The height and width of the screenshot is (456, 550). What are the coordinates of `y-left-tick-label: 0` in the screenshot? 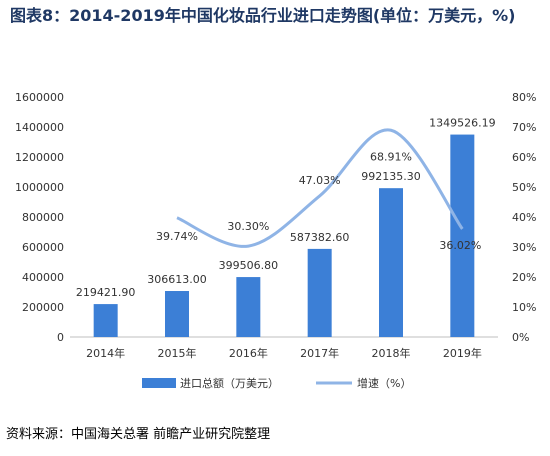 It's located at (60, 337).